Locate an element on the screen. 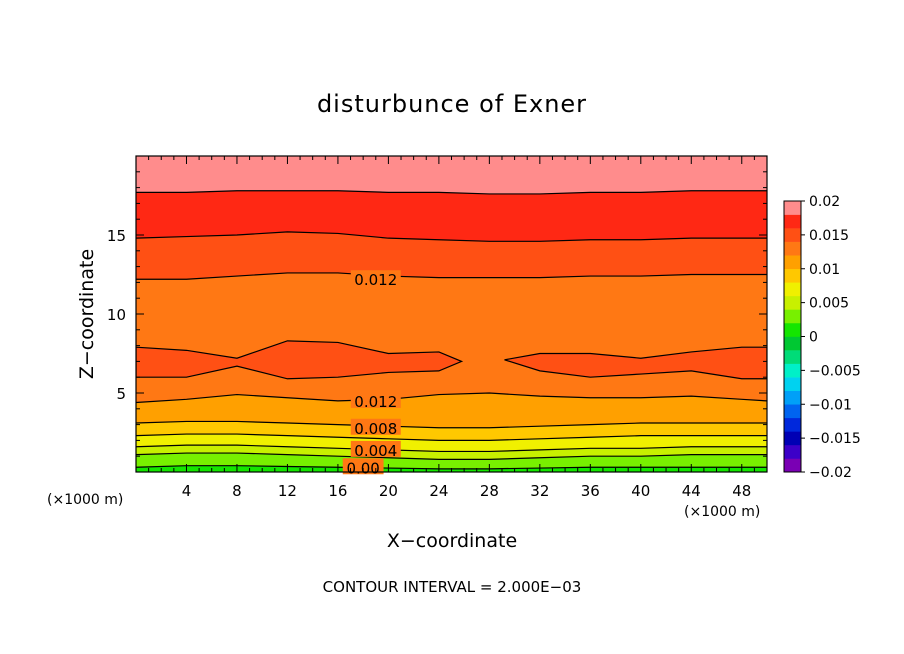 Image resolution: width=904 pixels, height=654 pixels. x-tick-label-9: 40 is located at coordinates (640, 491).